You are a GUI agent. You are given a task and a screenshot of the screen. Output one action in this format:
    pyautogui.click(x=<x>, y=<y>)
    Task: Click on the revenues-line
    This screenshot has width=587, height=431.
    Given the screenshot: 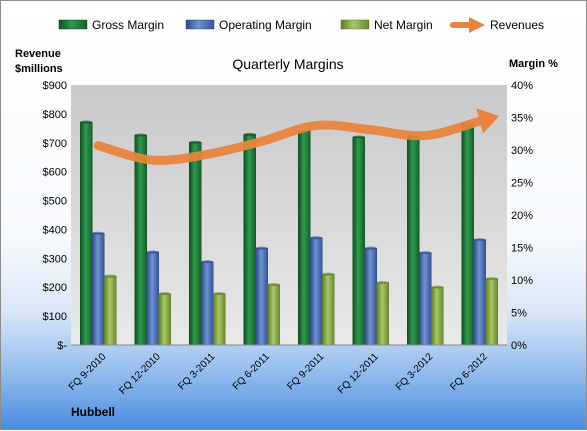 What is the action you would take?
    pyautogui.click(x=289, y=140)
    